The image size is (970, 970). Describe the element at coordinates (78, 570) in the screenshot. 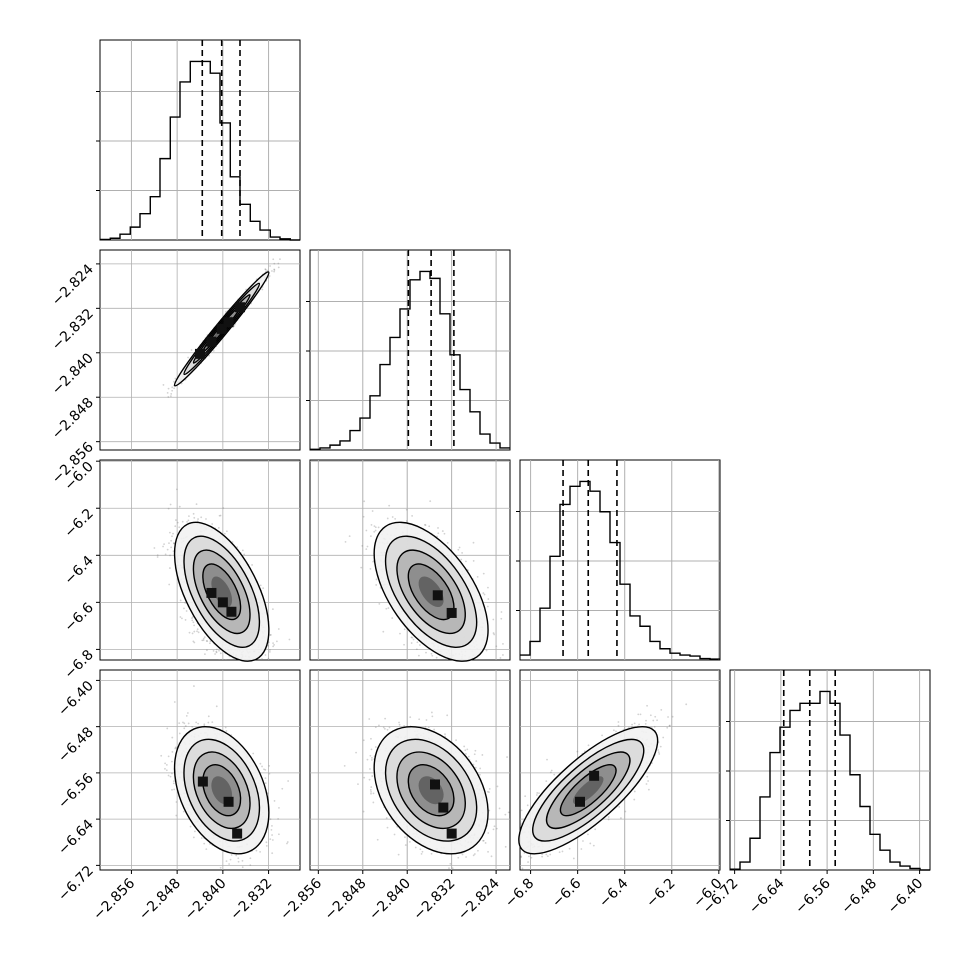

I see `y-tick-label: −6.4` at that location.